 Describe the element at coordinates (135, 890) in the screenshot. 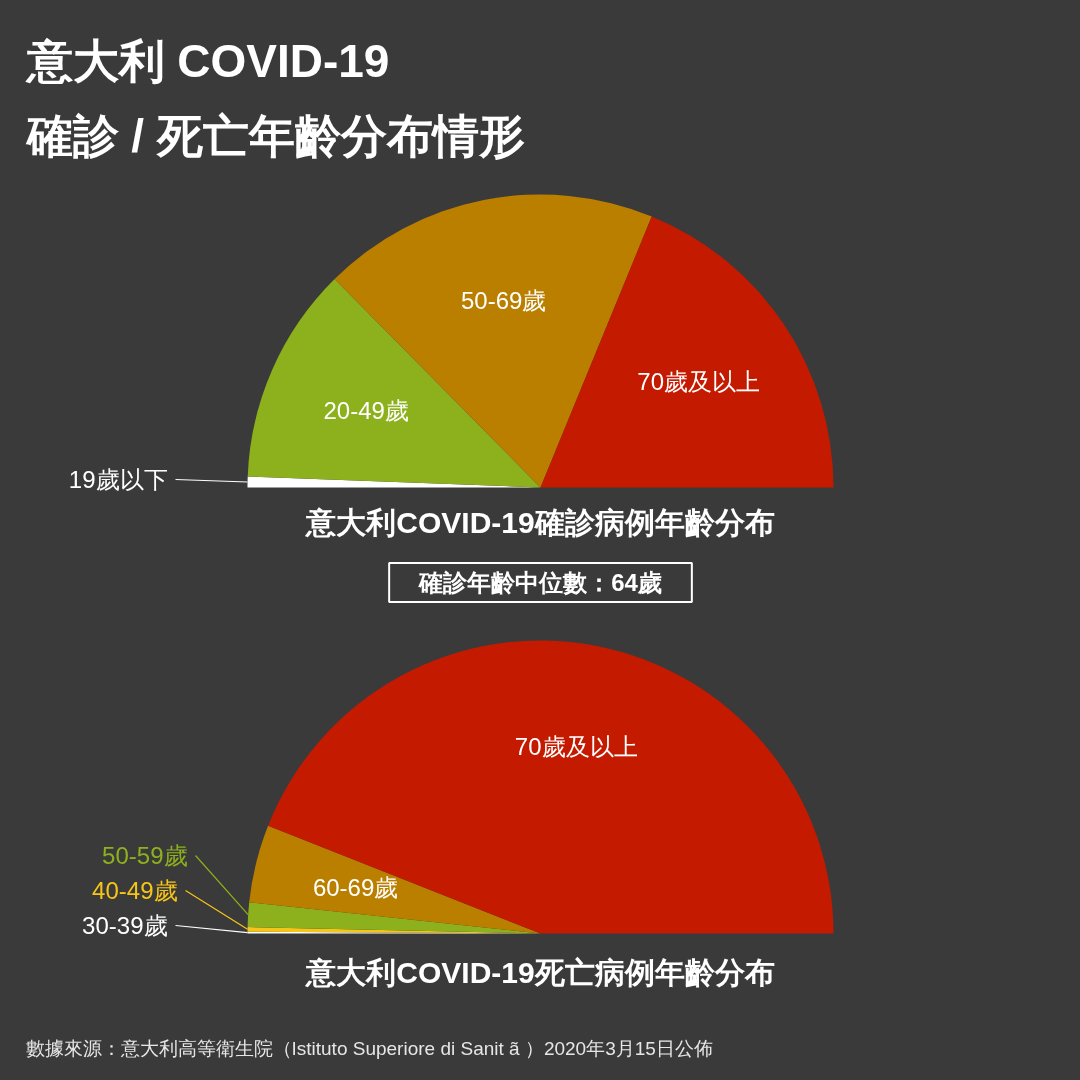

I see `slice-label: 40-49歲` at that location.